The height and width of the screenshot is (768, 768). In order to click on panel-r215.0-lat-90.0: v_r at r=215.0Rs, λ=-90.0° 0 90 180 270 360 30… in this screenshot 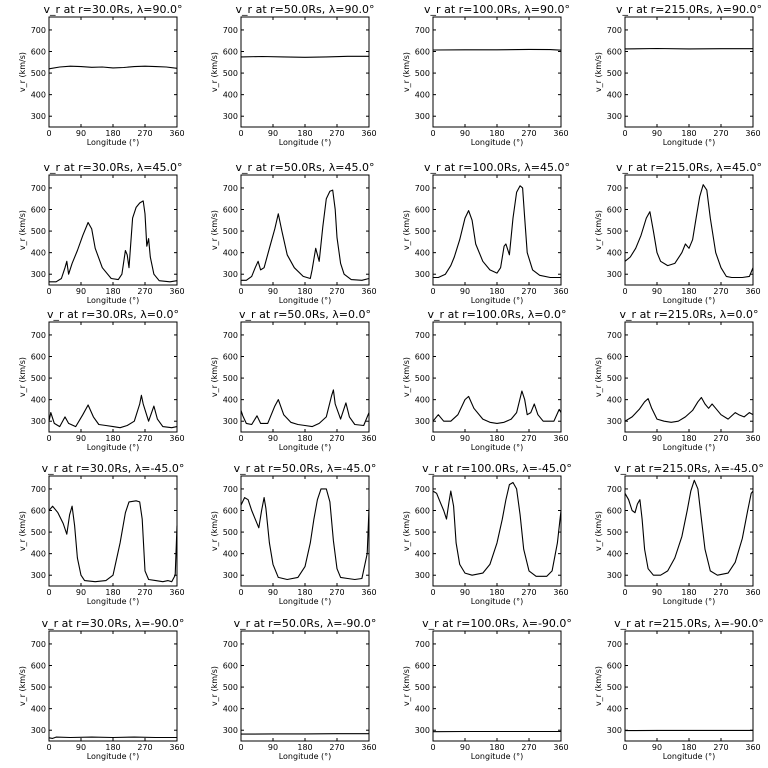, I will do `click(679, 689)`.